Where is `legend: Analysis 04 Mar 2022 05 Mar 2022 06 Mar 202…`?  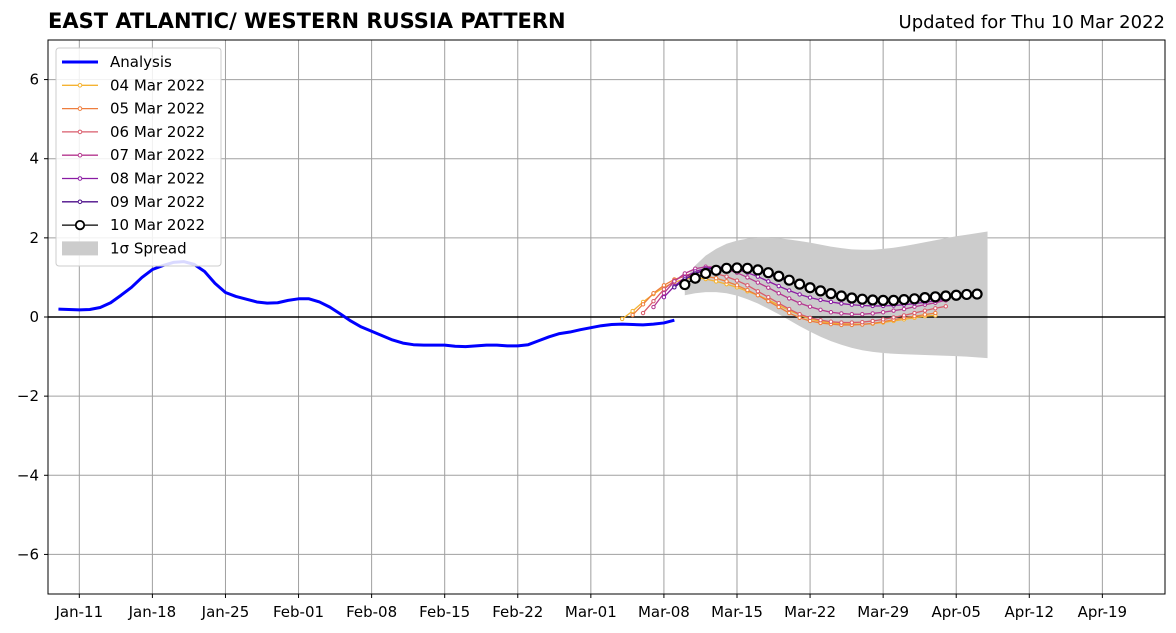 legend: Analysis 04 Mar 2022 05 Mar 2022 06 Mar 202… is located at coordinates (138, 157).